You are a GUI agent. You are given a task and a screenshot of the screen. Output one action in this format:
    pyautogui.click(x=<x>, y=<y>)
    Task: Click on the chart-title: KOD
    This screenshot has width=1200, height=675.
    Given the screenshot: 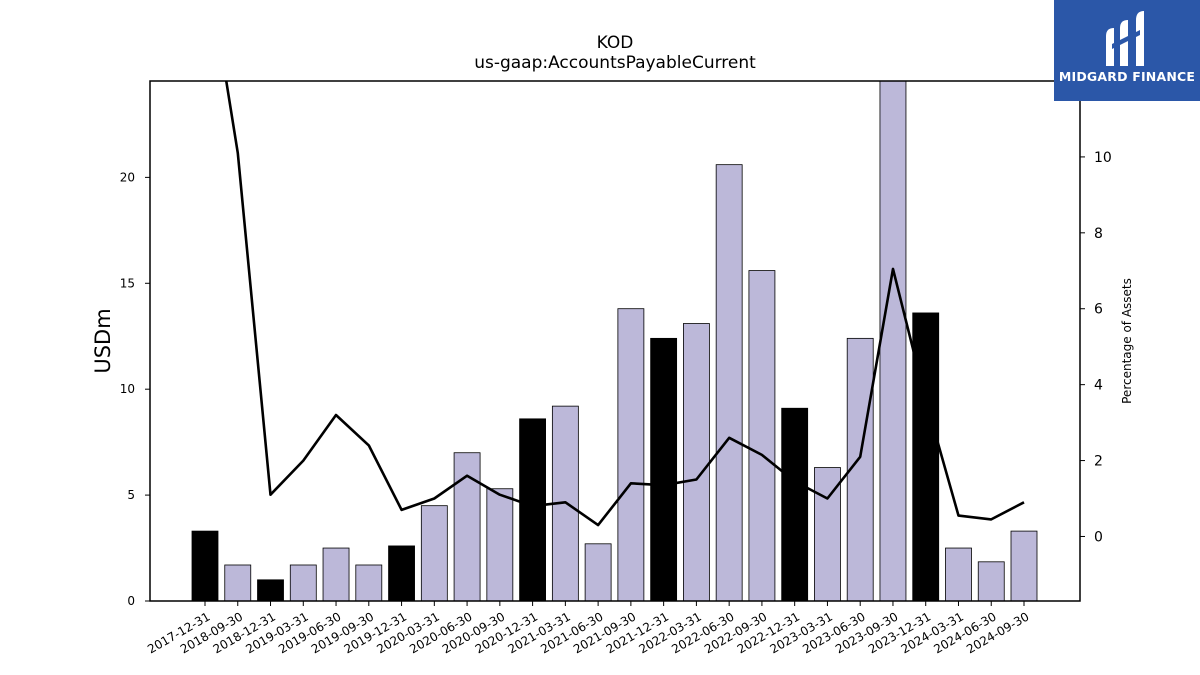 What is the action you would take?
    pyautogui.click(x=615, y=43)
    